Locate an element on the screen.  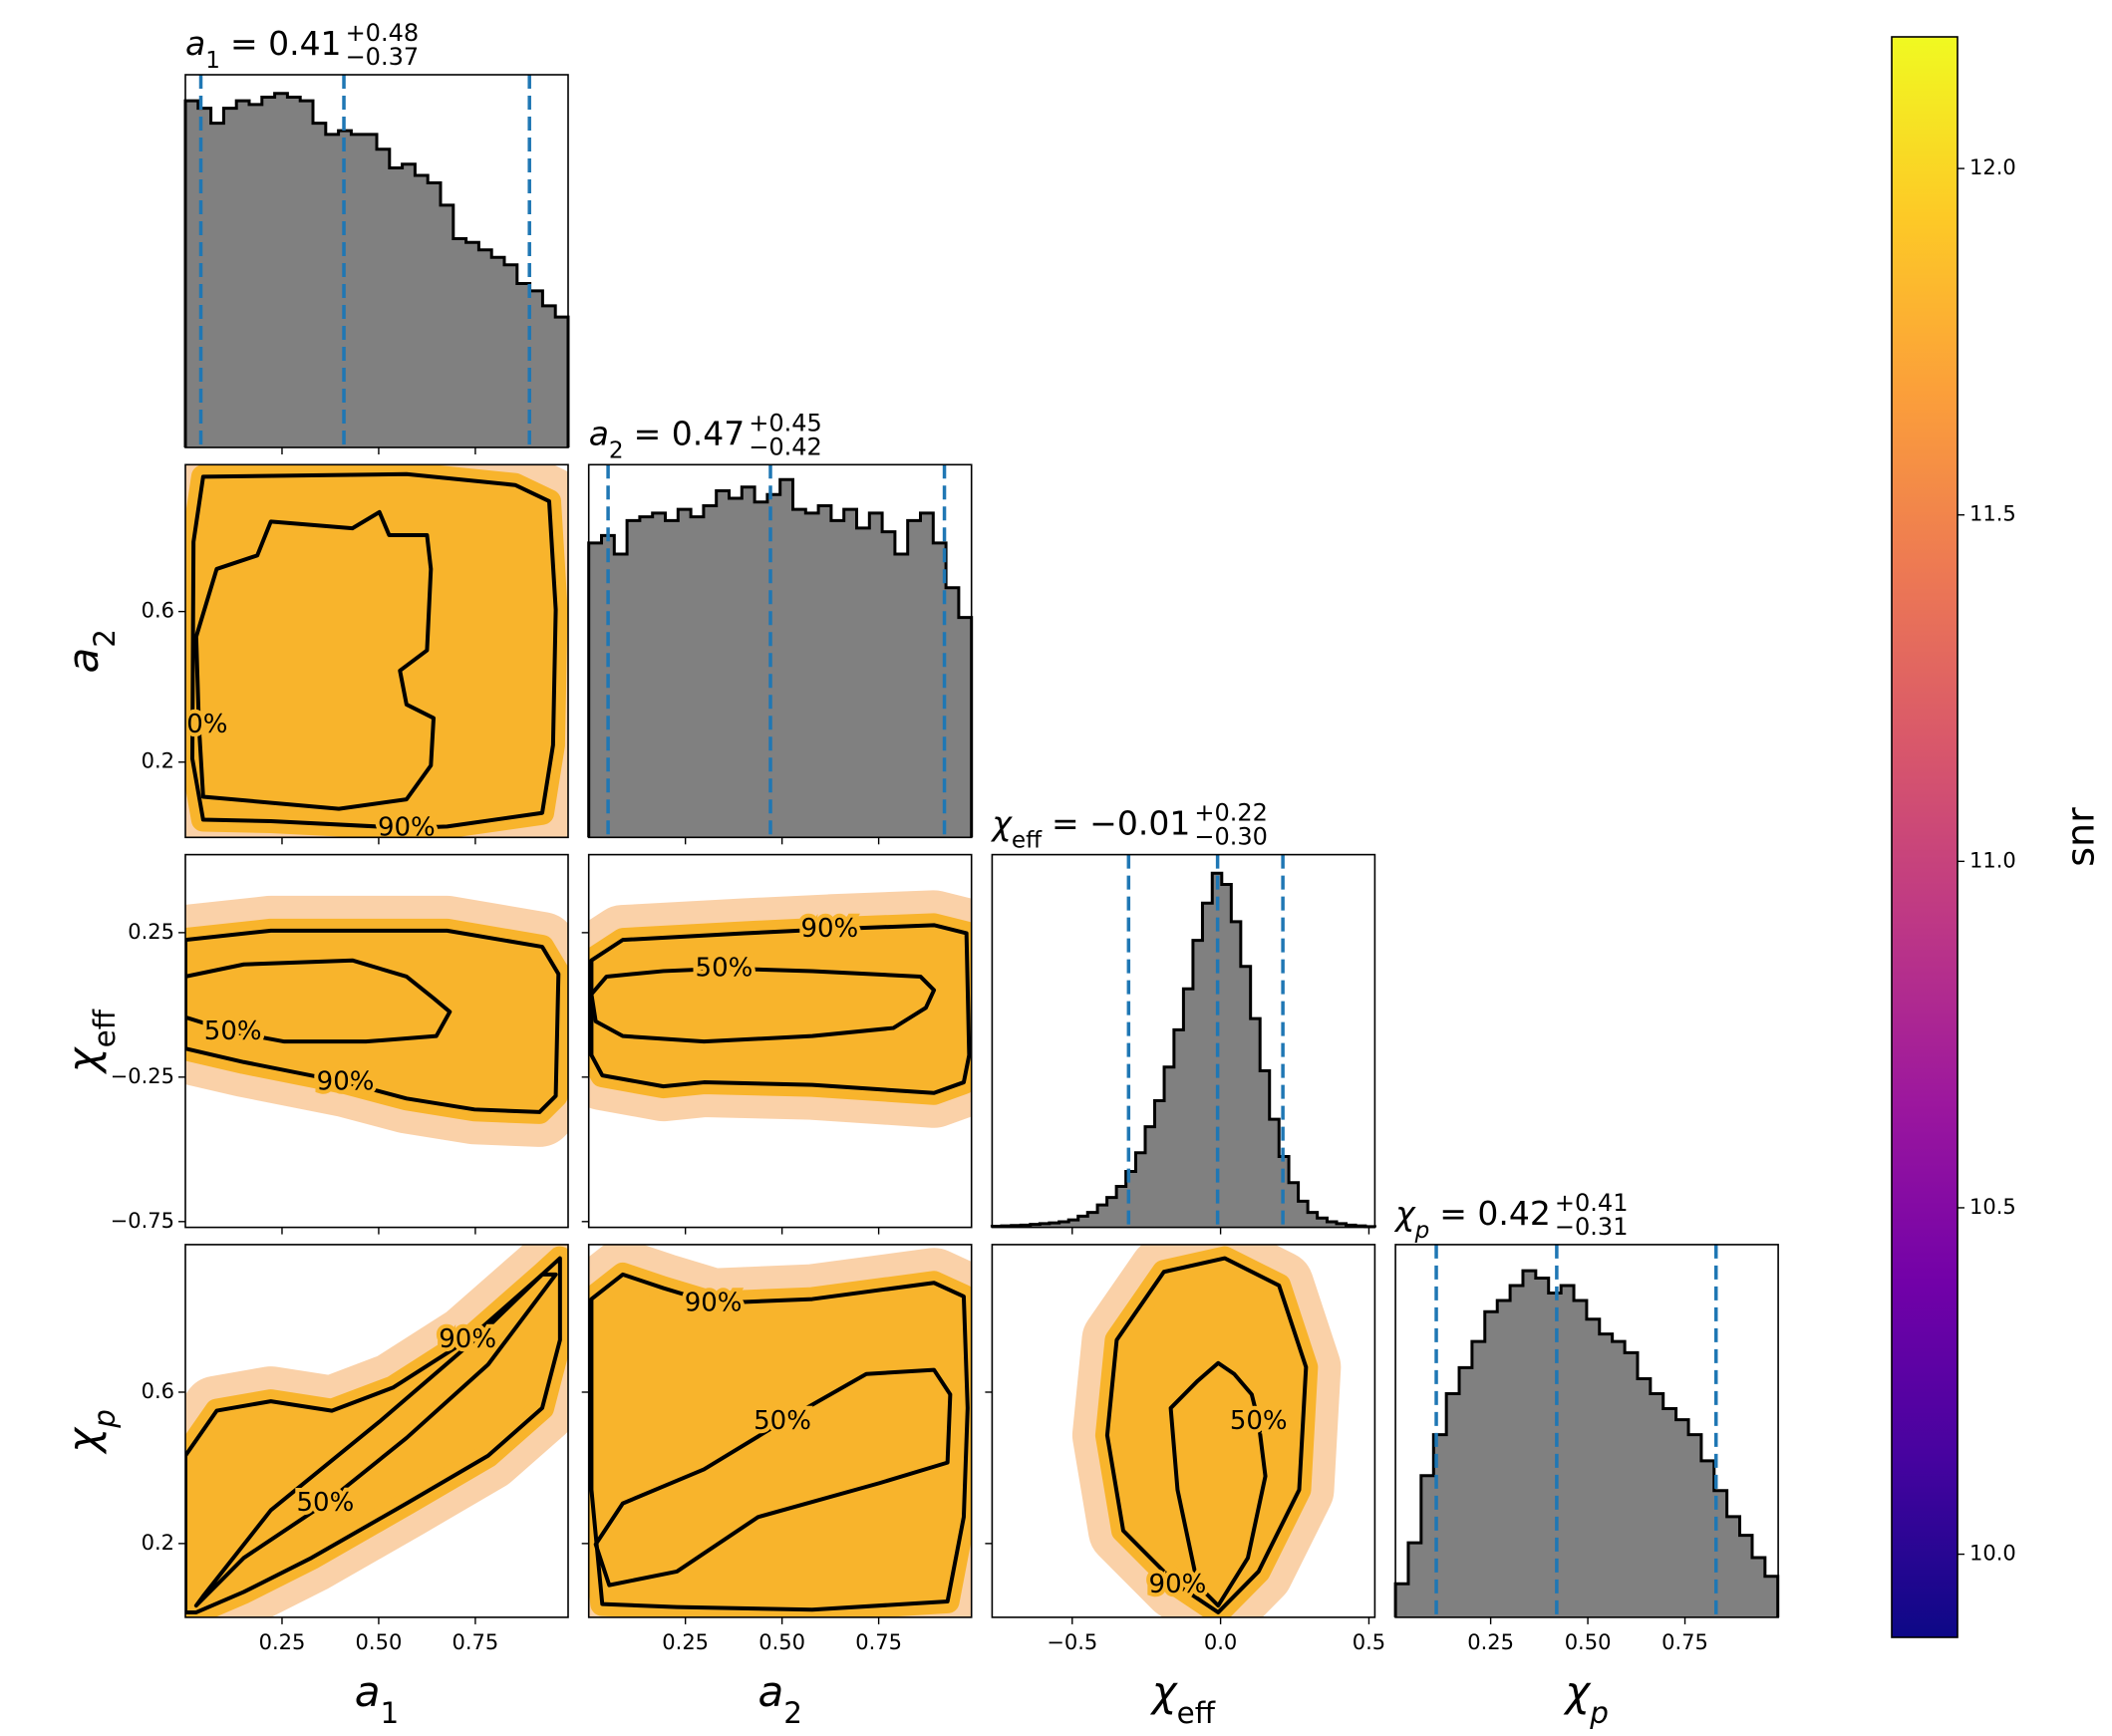
colorbar-tick-label: 11.5 is located at coordinates (1993, 514).